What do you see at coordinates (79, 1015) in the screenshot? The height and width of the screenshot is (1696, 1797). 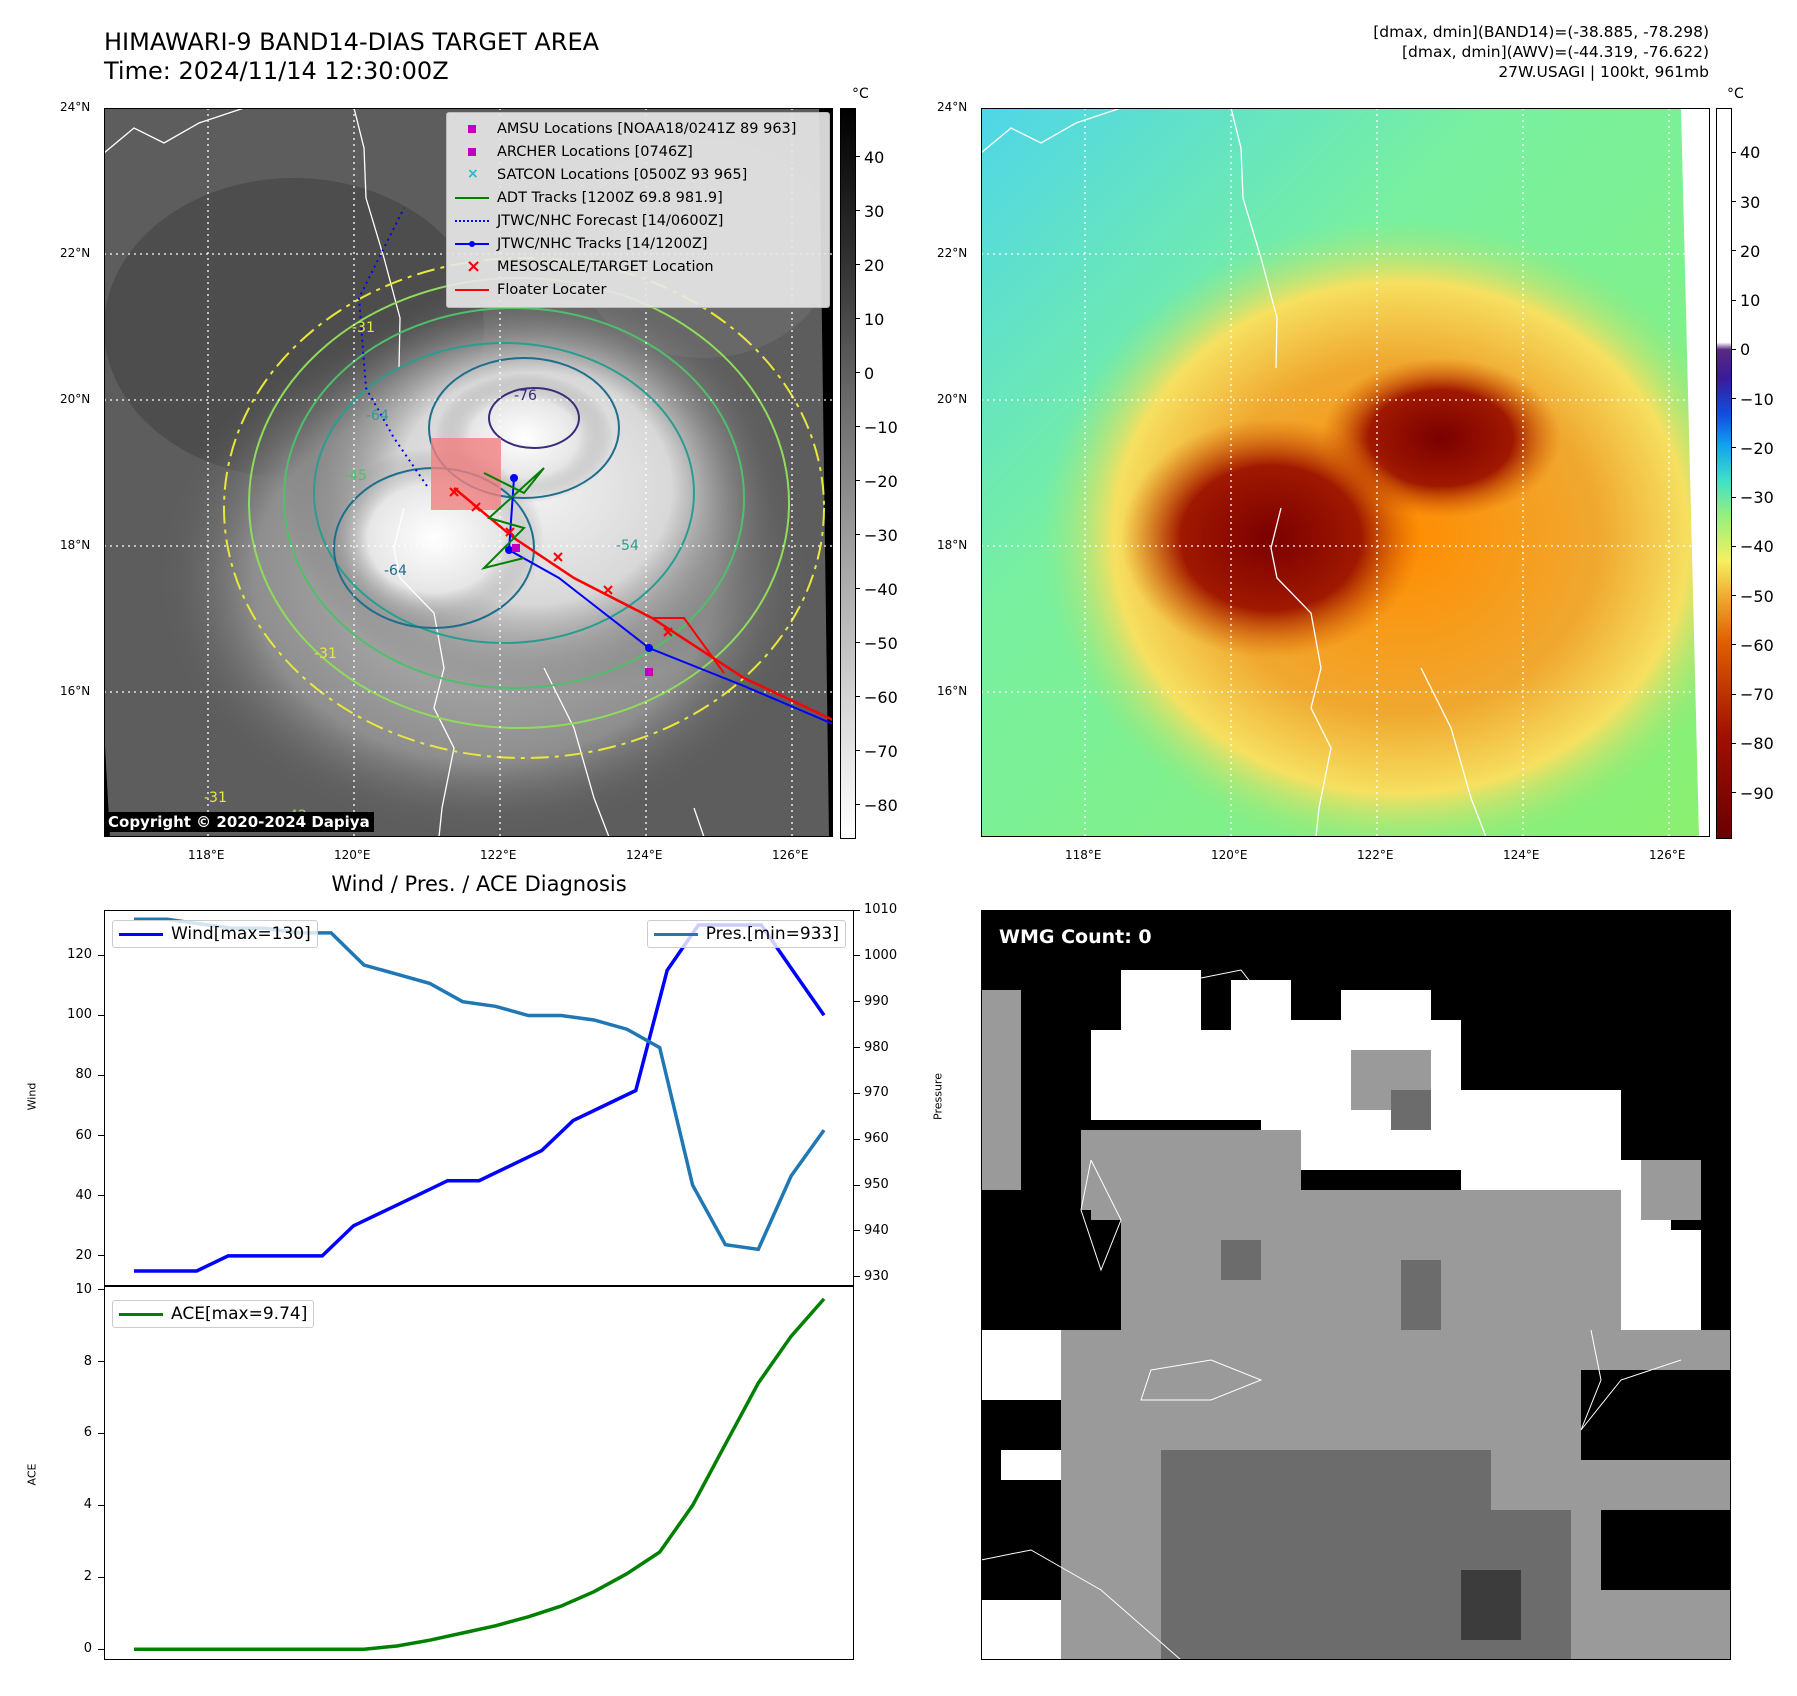 I see `y-tick-label: 100` at bounding box center [79, 1015].